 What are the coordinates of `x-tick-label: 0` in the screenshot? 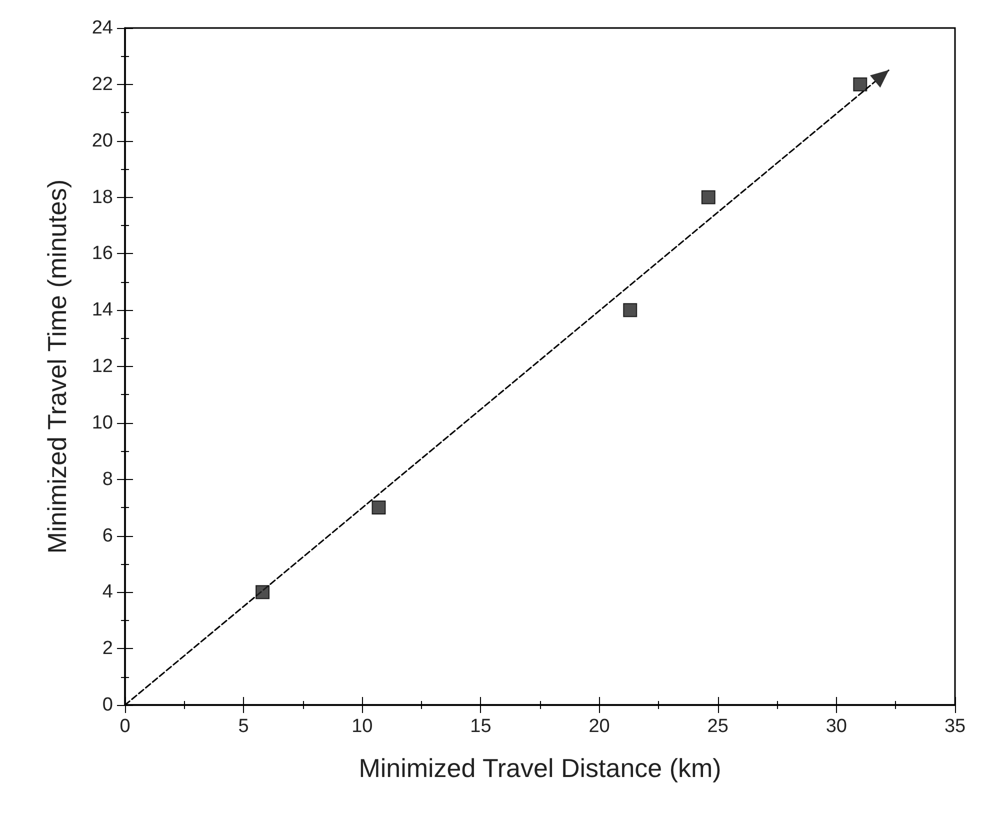 It's located at (125, 726).